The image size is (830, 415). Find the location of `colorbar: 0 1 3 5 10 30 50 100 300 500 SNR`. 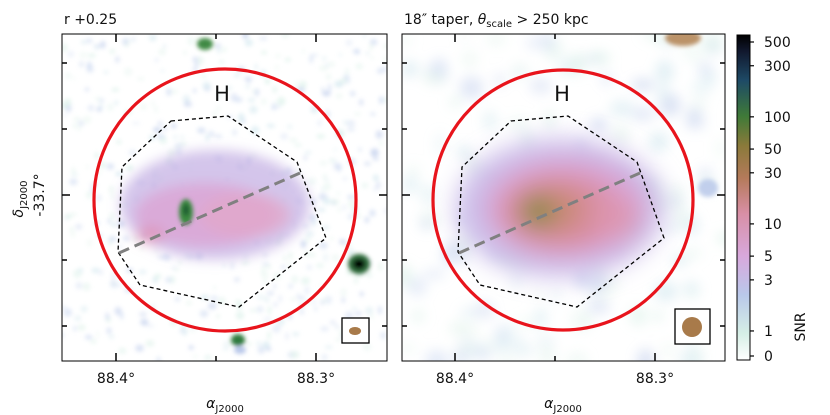

colorbar: 0 1 3 5 10 30 50 100 300 500 SNR is located at coordinates (772, 199).